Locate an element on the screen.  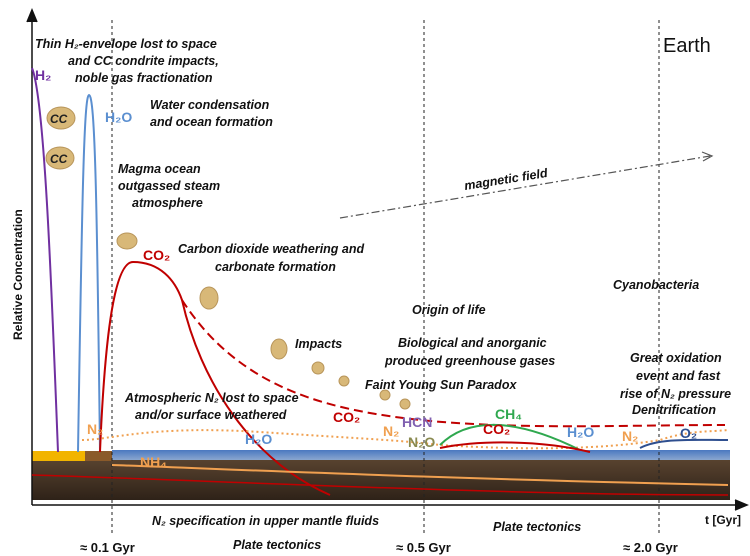
annotation: Thin H₂-envelope lost to space is located at coordinates (126, 44).